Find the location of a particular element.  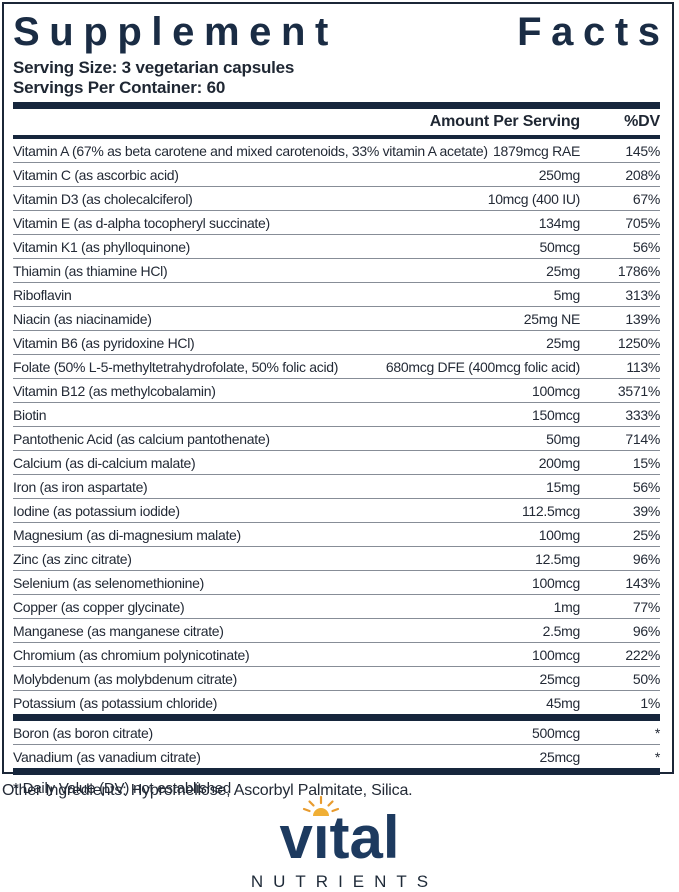

nutrient-amount: 45mg is located at coordinates (563, 702).